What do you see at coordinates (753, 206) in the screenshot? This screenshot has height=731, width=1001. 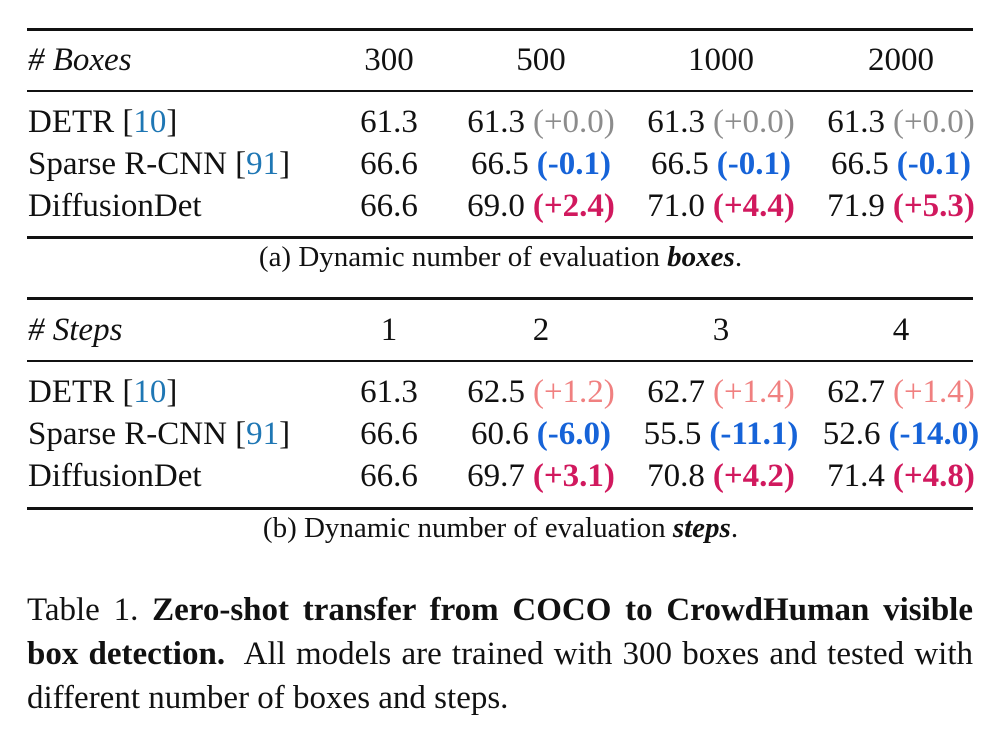 I see `delta-value: (+4.4)` at bounding box center [753, 206].